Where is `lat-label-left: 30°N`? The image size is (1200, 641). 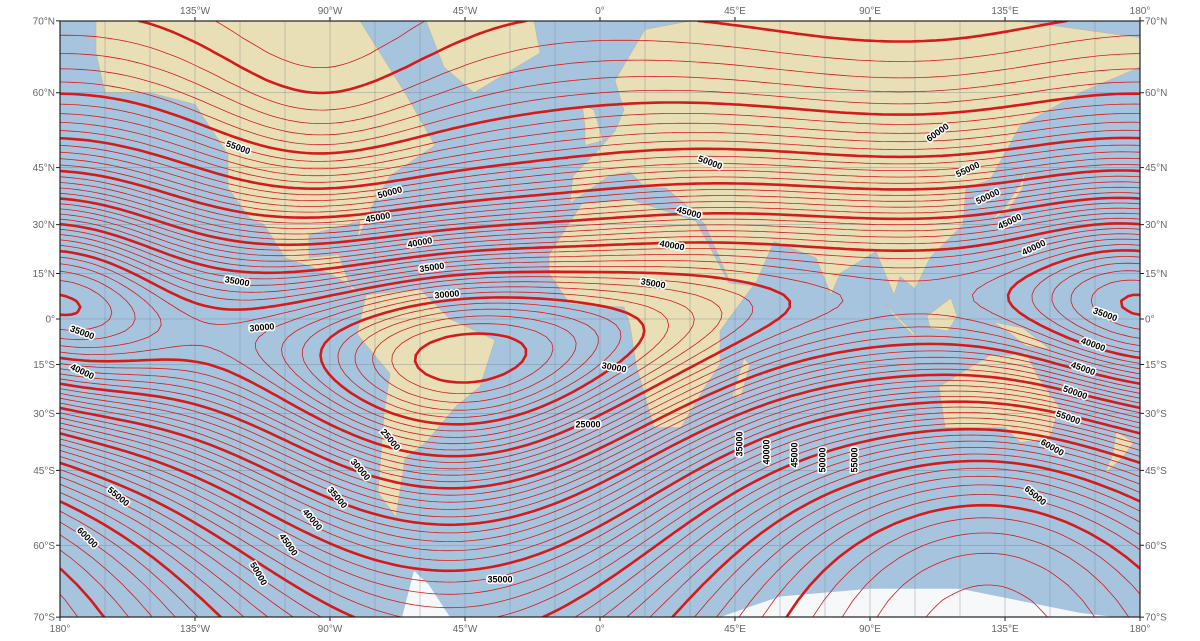
lat-label-left: 30°N is located at coordinates (44, 225).